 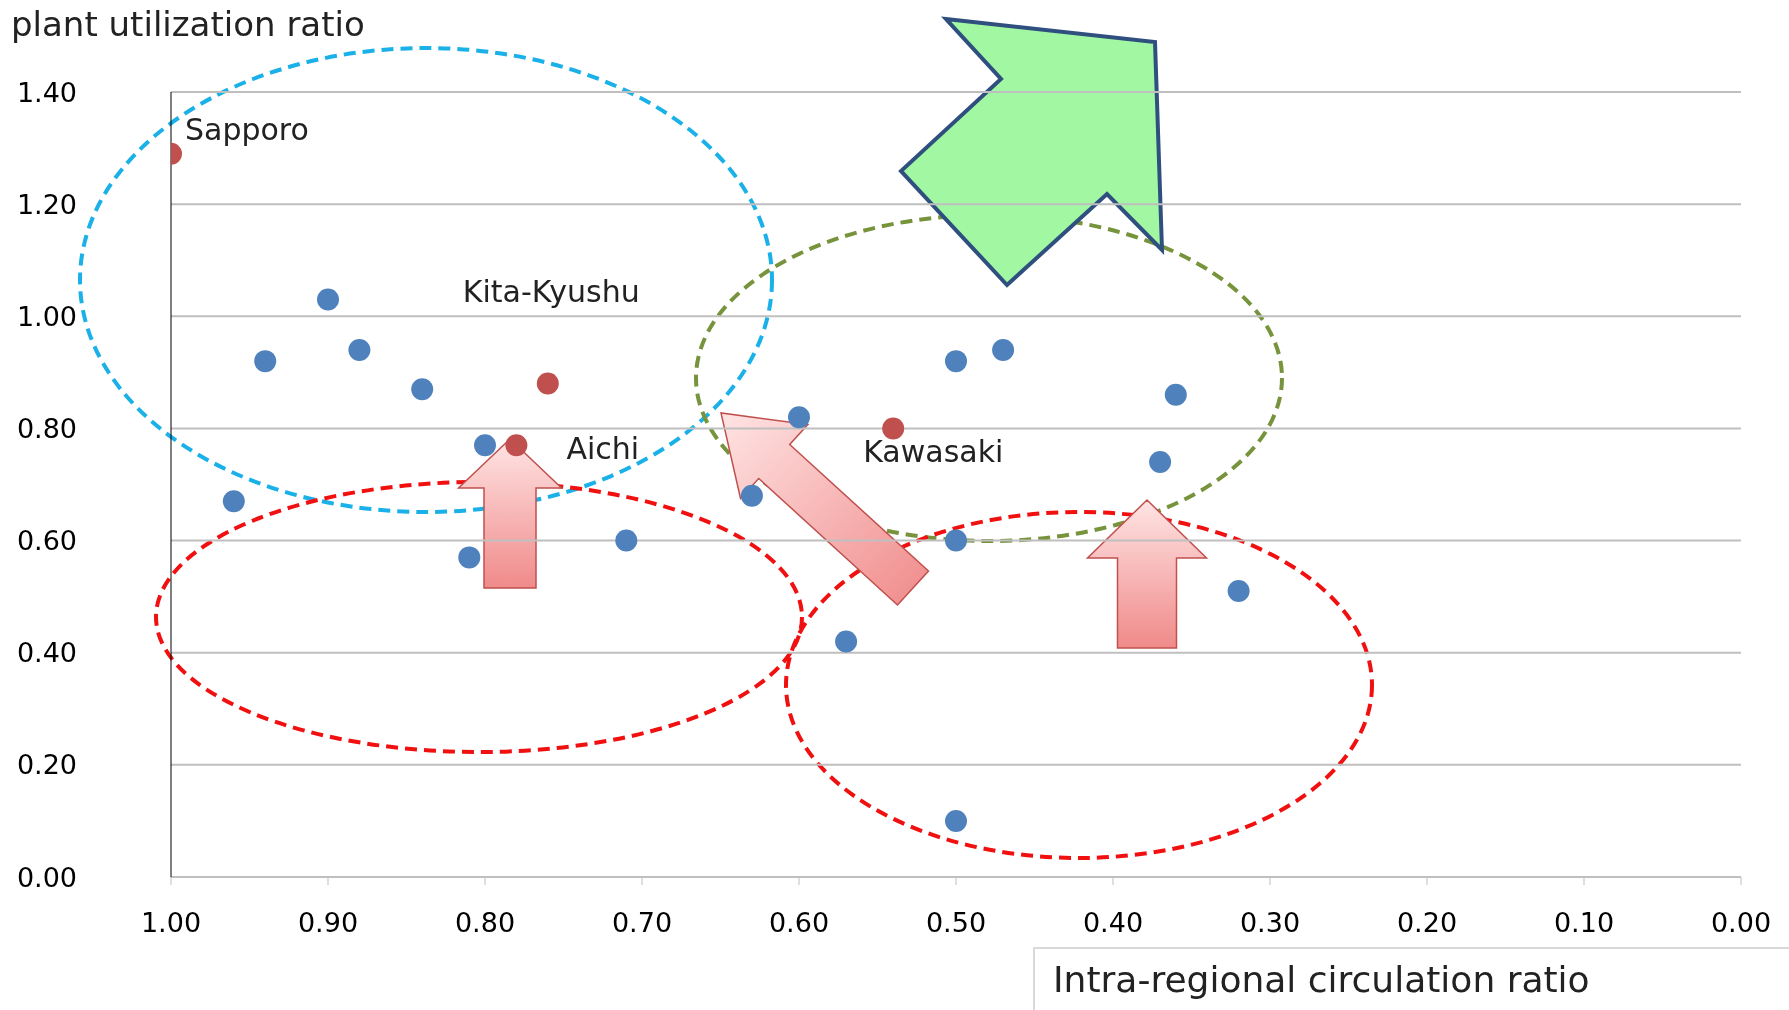 I want to click on y-tick-label: 1.00, so click(x=46, y=316).